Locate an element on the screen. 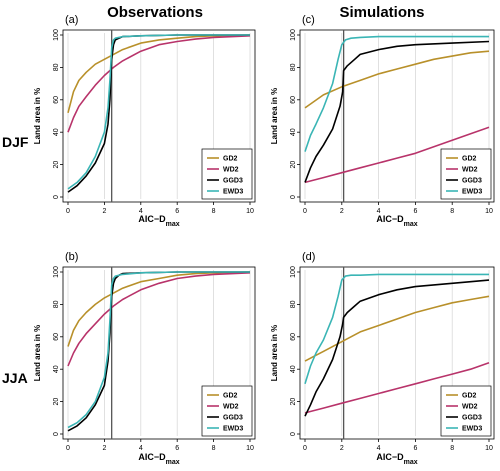  panel-label: (a) is located at coordinates (71, 20).